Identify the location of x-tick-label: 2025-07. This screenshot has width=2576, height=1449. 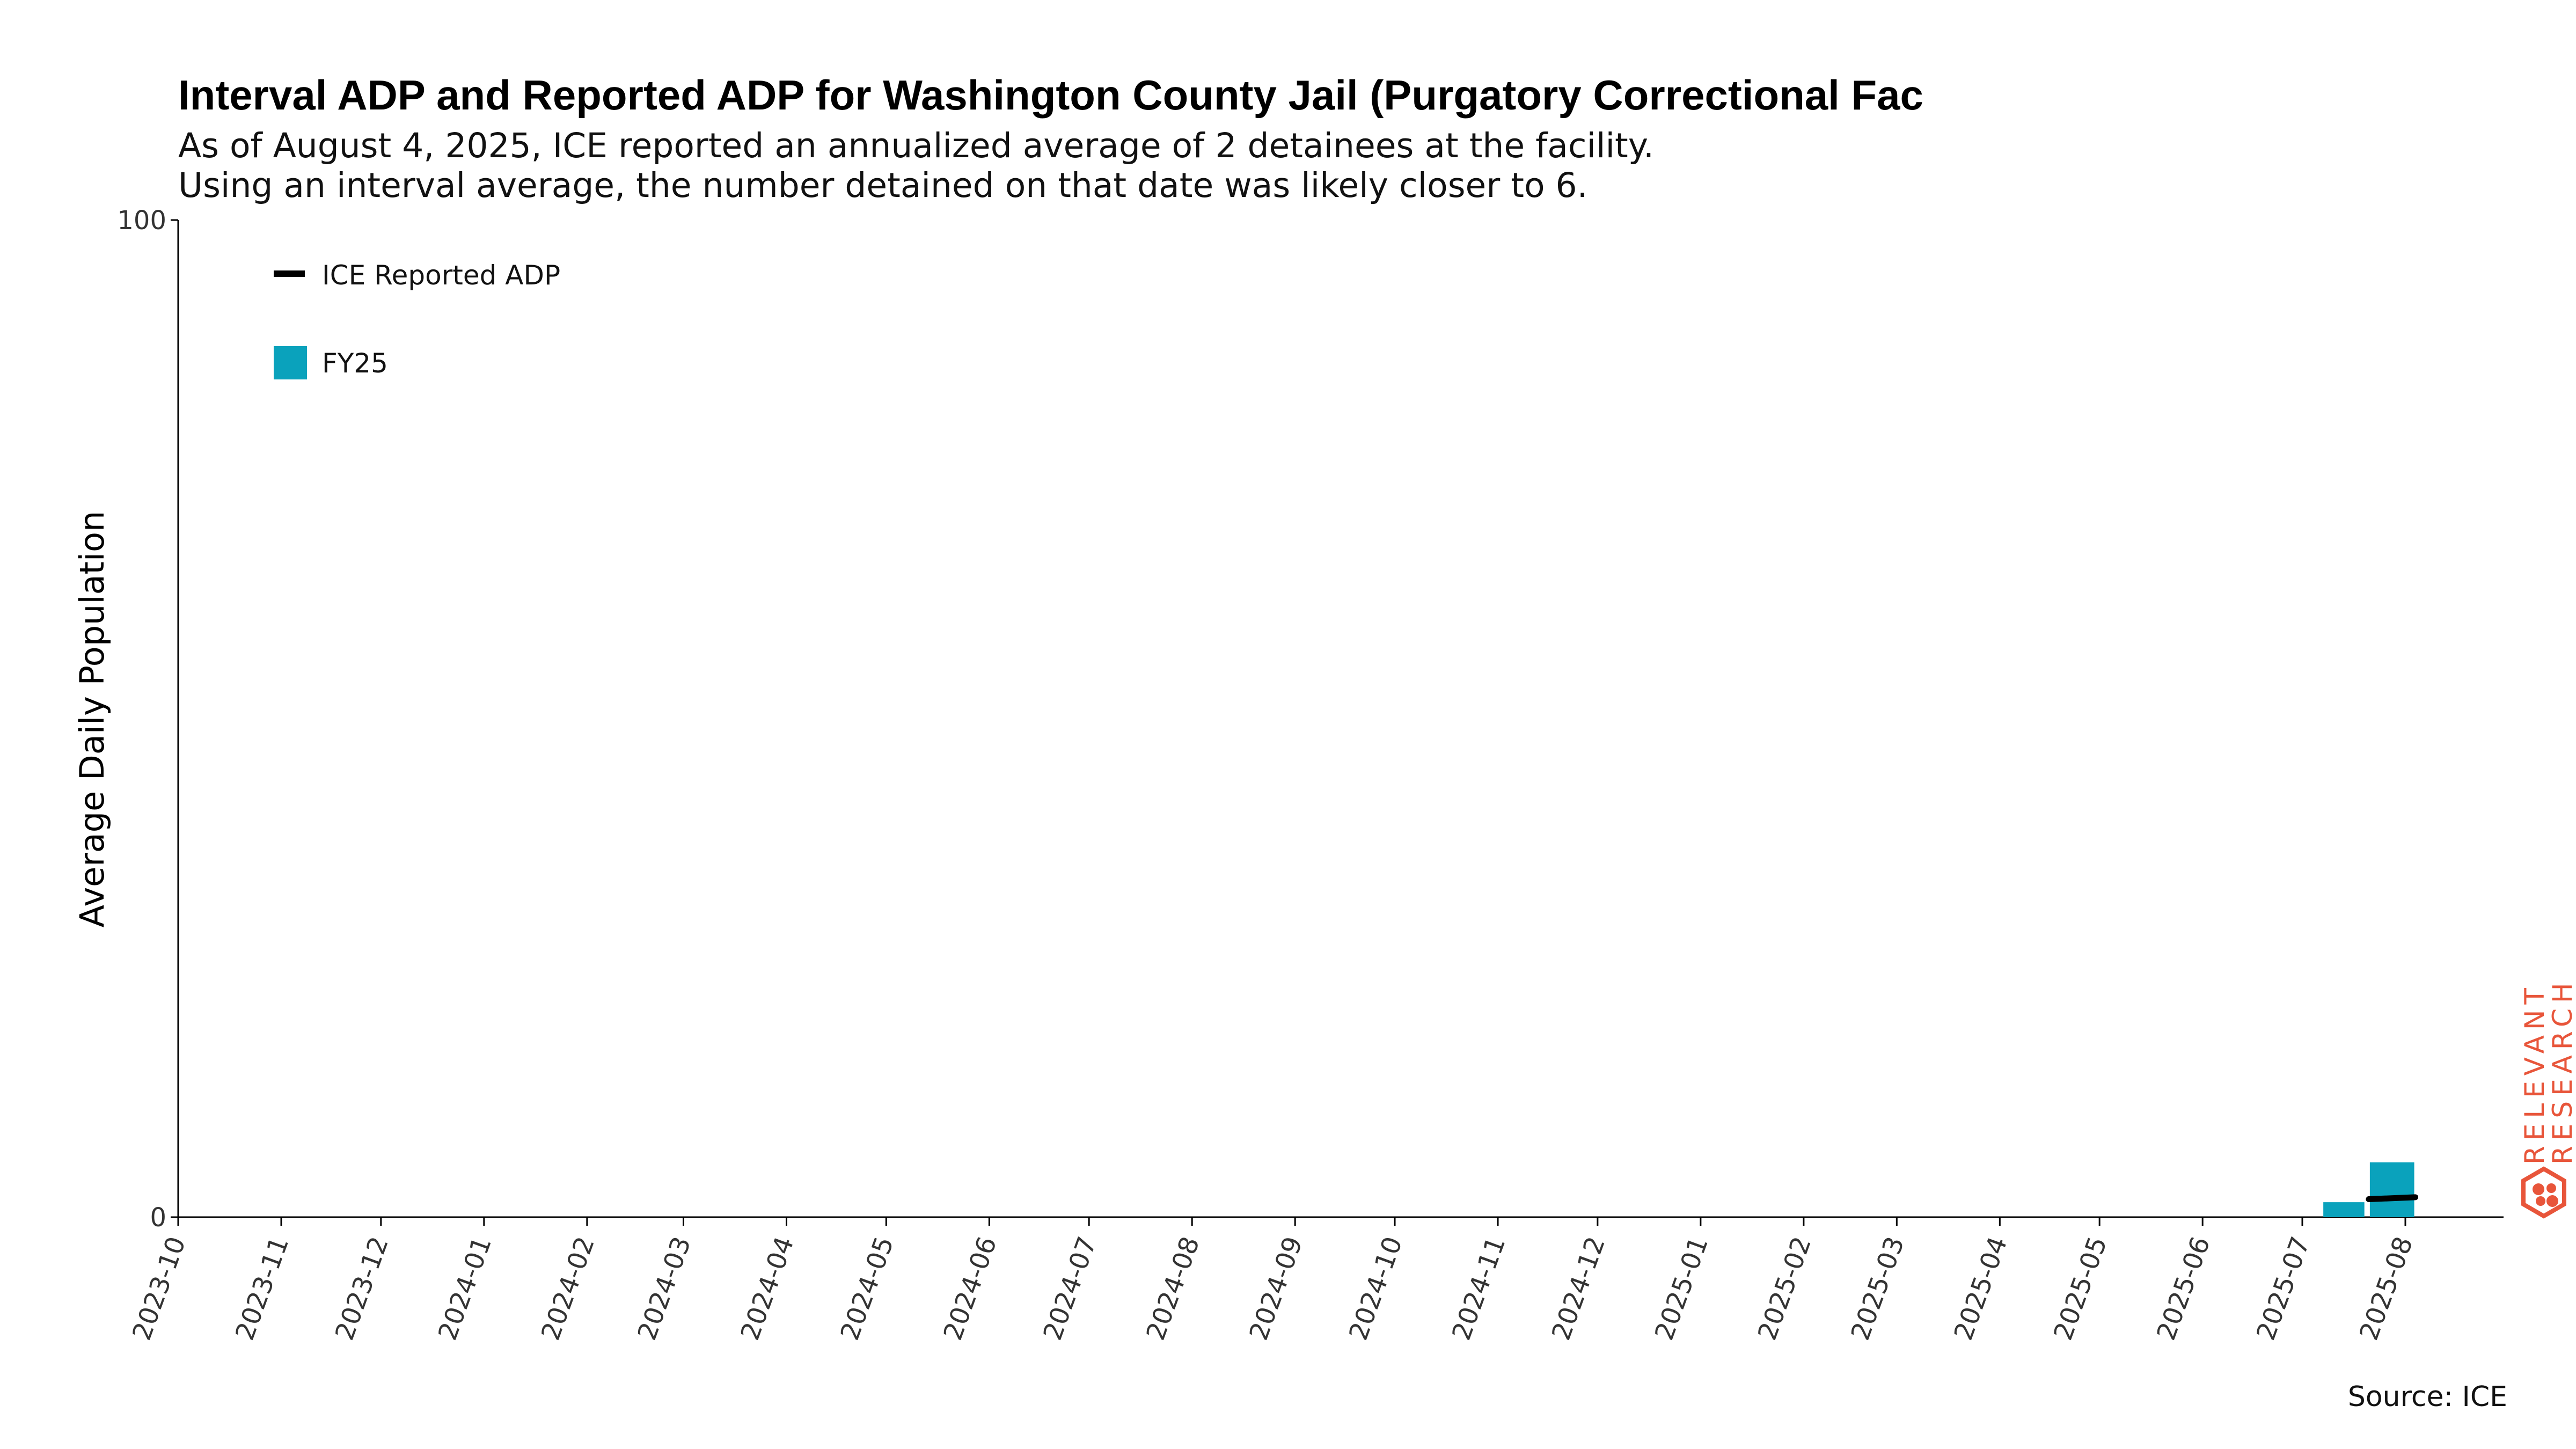
(2283, 1288).